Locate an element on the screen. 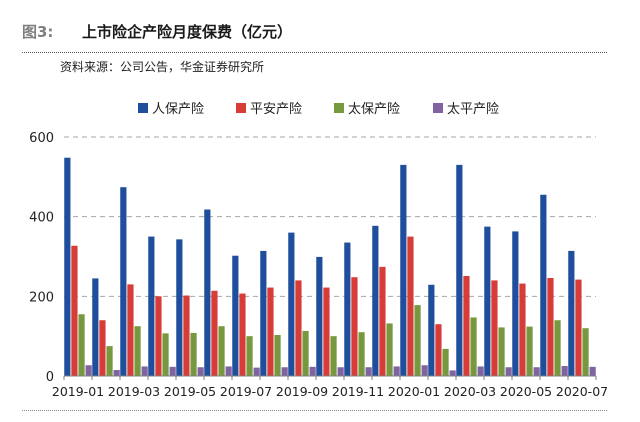 This screenshot has height=422, width=640. bar-2019-02-s1 is located at coordinates (102, 348).